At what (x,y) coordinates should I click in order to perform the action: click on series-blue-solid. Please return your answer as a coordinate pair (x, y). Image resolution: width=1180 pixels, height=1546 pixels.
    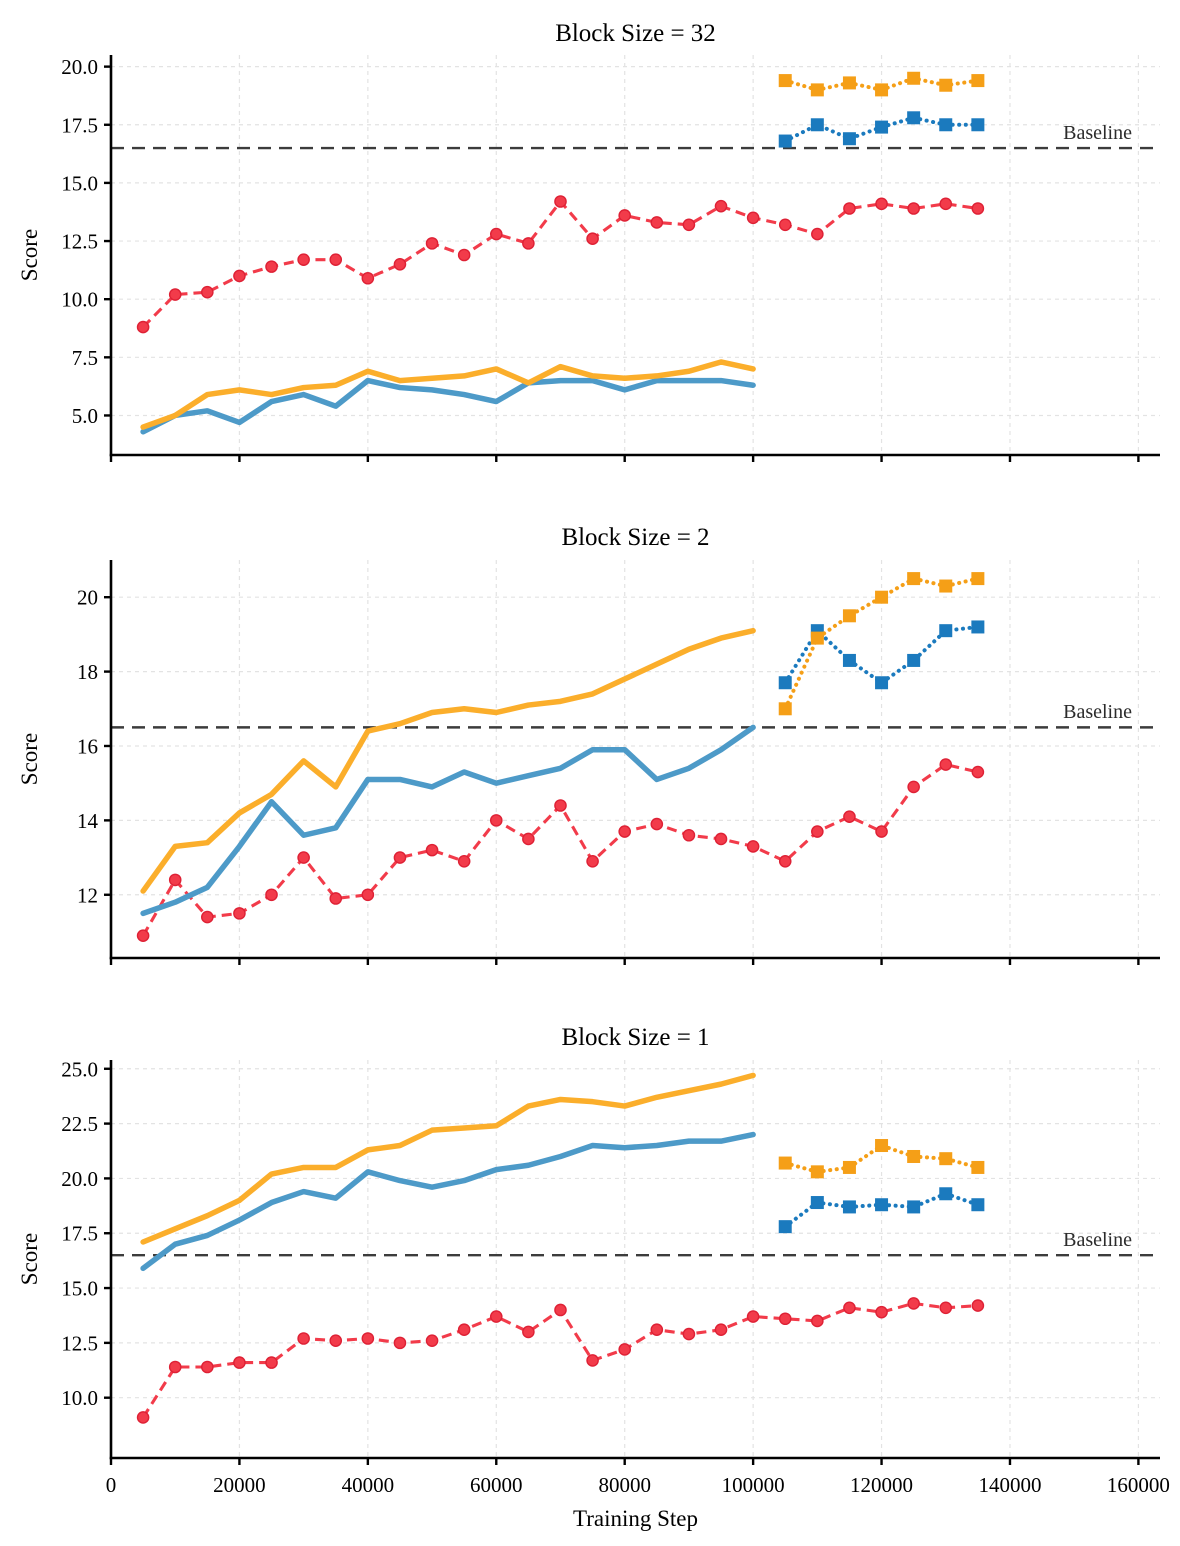
    Looking at the image, I should click on (448, 1201).